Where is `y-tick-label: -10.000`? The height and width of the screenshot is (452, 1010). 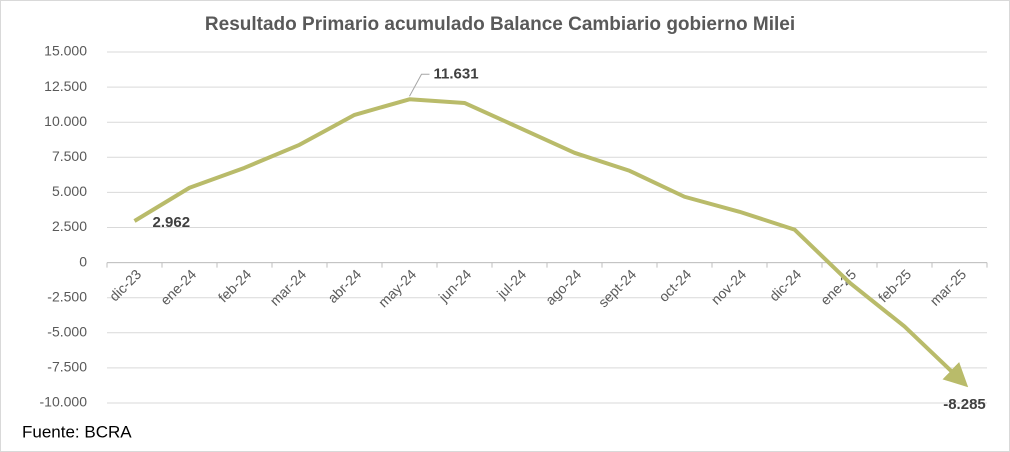 y-tick-label: -10.000 is located at coordinates (64, 402).